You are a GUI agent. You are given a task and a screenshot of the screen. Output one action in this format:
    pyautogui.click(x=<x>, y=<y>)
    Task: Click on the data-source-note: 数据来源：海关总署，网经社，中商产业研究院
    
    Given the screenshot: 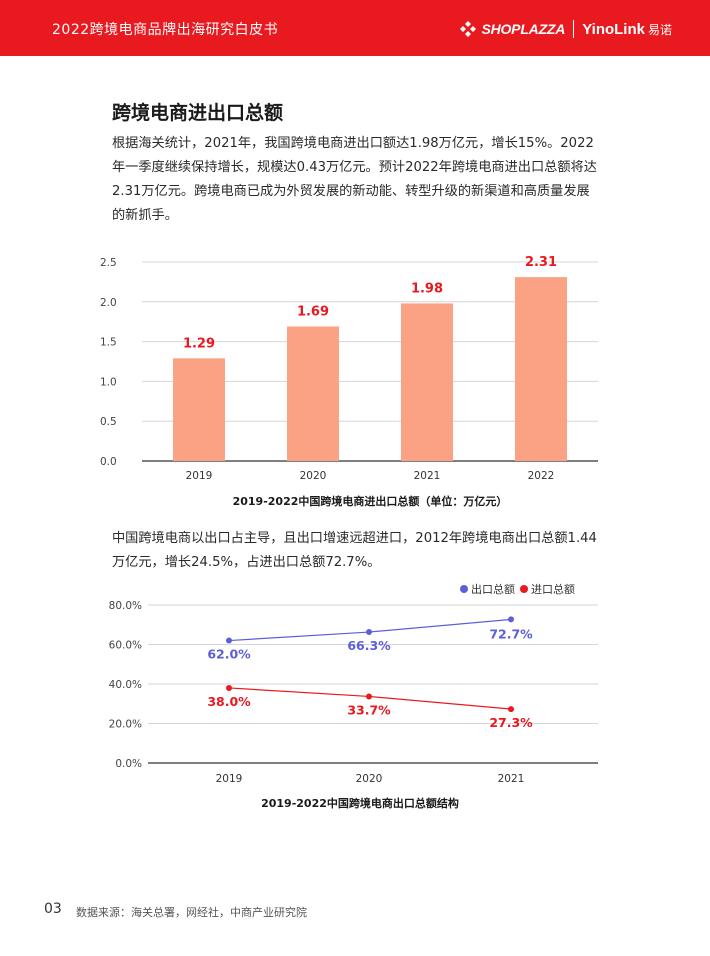 What is the action you would take?
    pyautogui.click(x=191, y=912)
    